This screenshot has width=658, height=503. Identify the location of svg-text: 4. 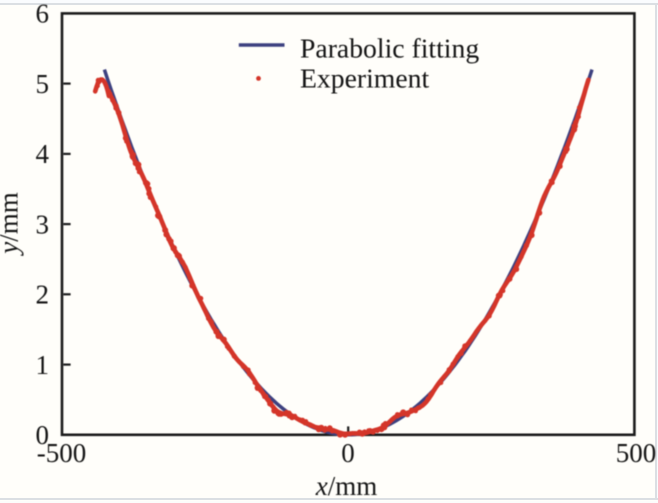
(43, 154).